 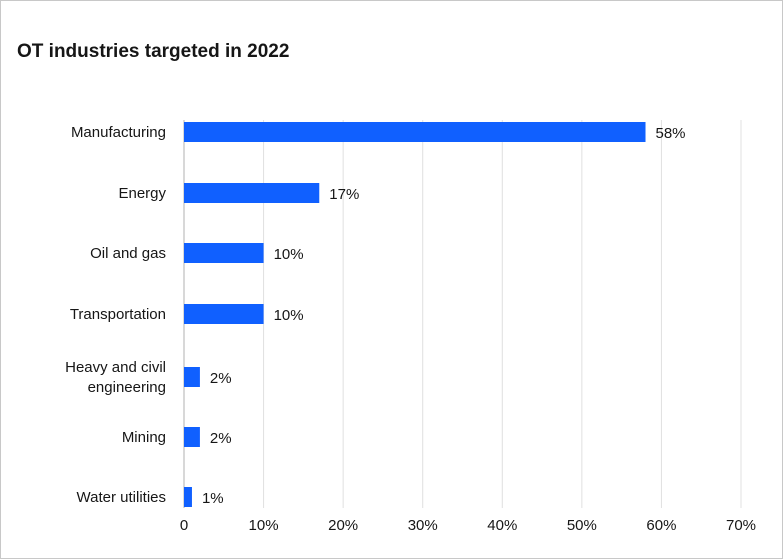 I want to click on x-tick-label: 60%, so click(x=661, y=525).